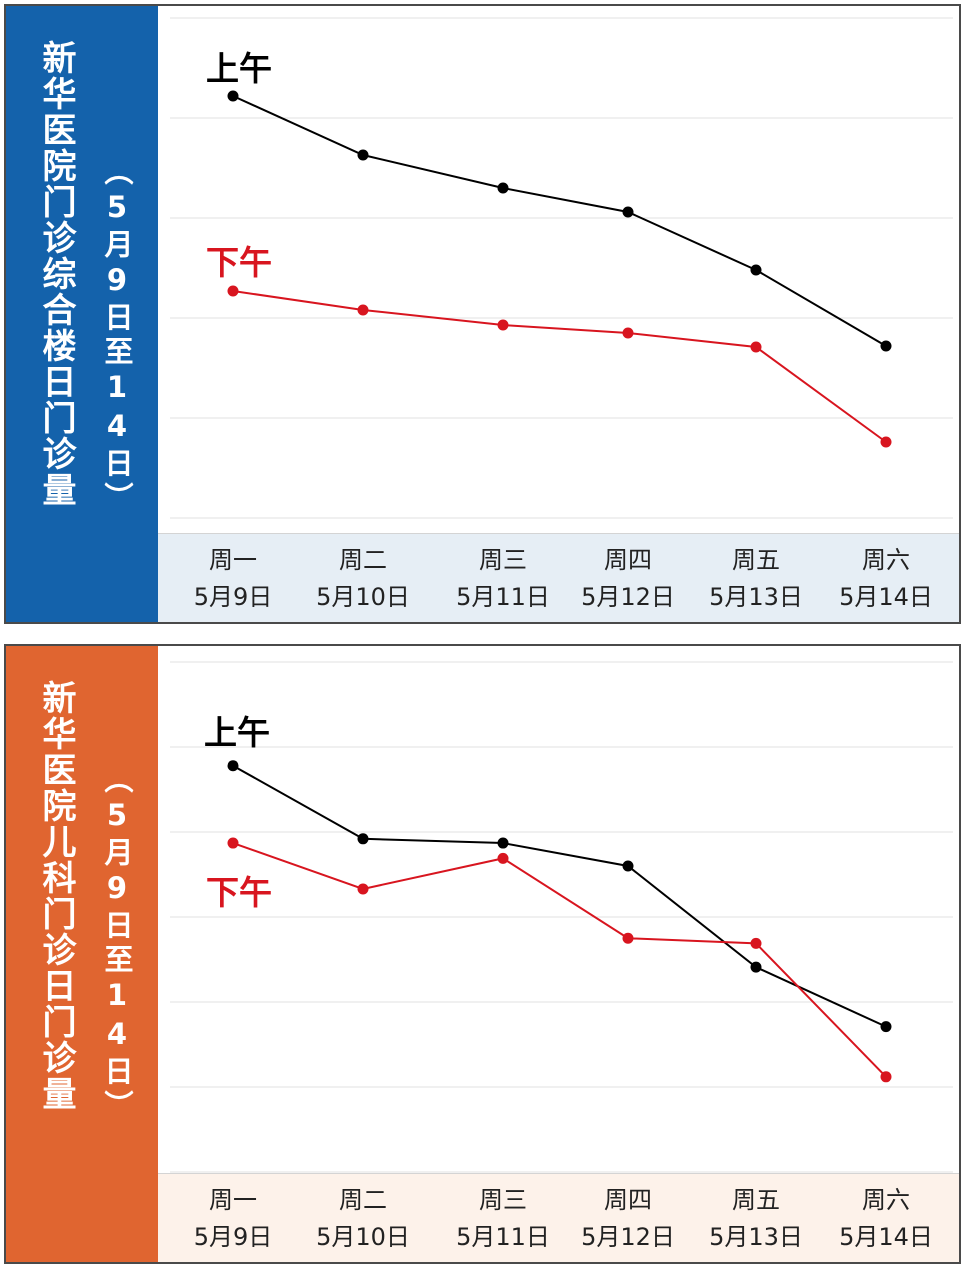 The width and height of the screenshot is (968, 1270). Describe the element at coordinates (56, 274) in the screenshot. I see `panel-title: 新华医院门诊综合楼日门诊量` at that location.